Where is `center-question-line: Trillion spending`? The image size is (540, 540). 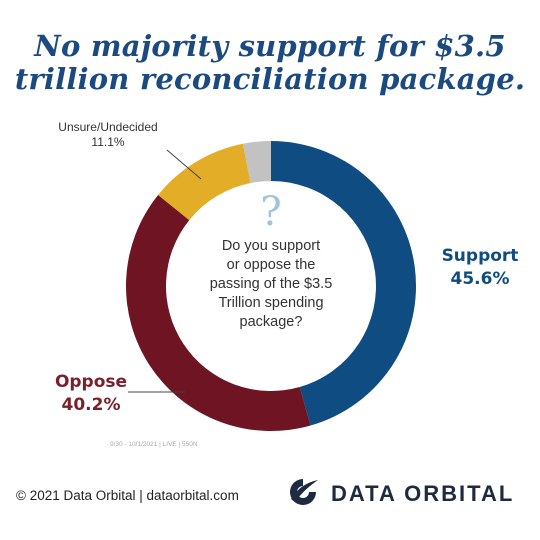 center-question-line: Trillion spending is located at coordinates (270, 303).